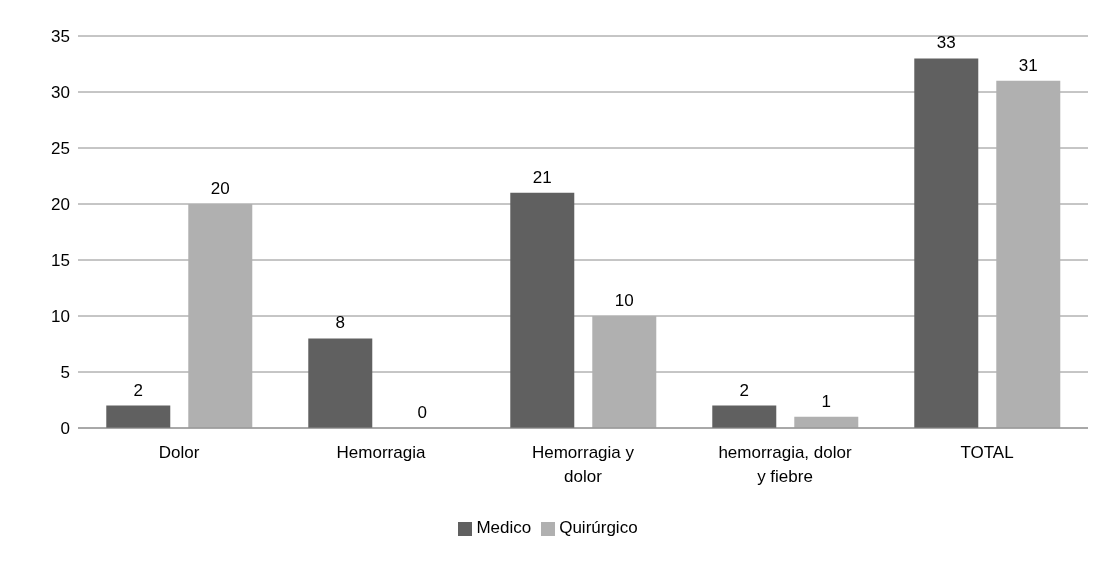 The width and height of the screenshot is (1105, 563). What do you see at coordinates (598, 527) in the screenshot?
I see `legend-label: Quirúrgico` at bounding box center [598, 527].